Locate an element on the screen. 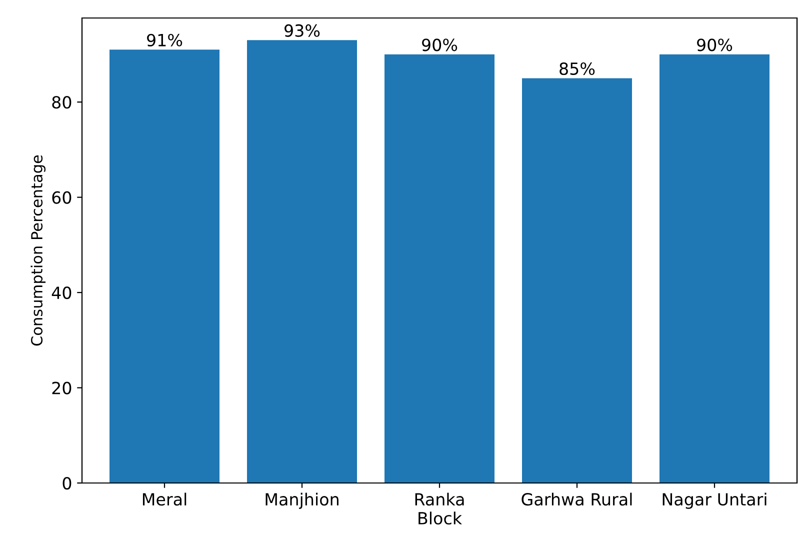 The width and height of the screenshot is (798, 536). data-label: 85% is located at coordinates (577, 69).